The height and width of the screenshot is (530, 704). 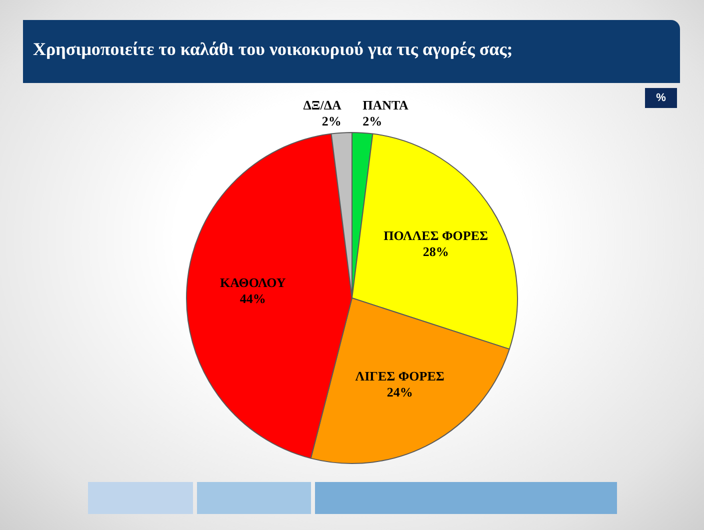 I want to click on slice-label: ΔΞ/ΔΑ, so click(x=322, y=105).